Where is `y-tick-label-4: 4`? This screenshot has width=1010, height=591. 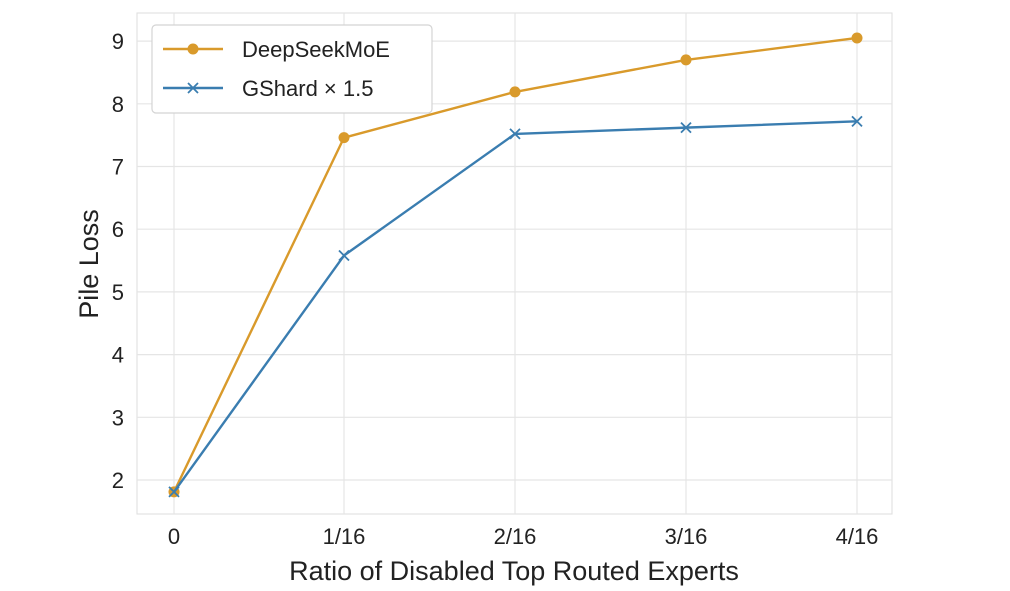
y-tick-label-4: 4 is located at coordinates (118, 355).